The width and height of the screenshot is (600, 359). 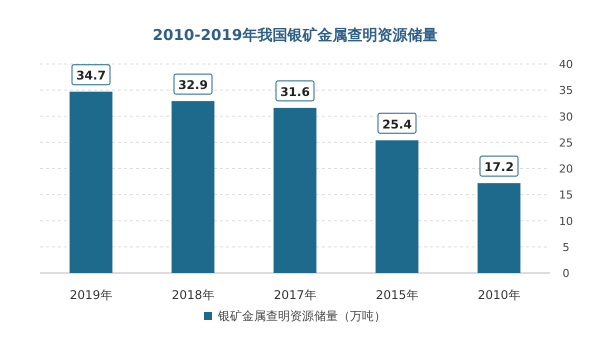 What do you see at coordinates (566, 195) in the screenshot?
I see `y-tick-label: 15` at bounding box center [566, 195].